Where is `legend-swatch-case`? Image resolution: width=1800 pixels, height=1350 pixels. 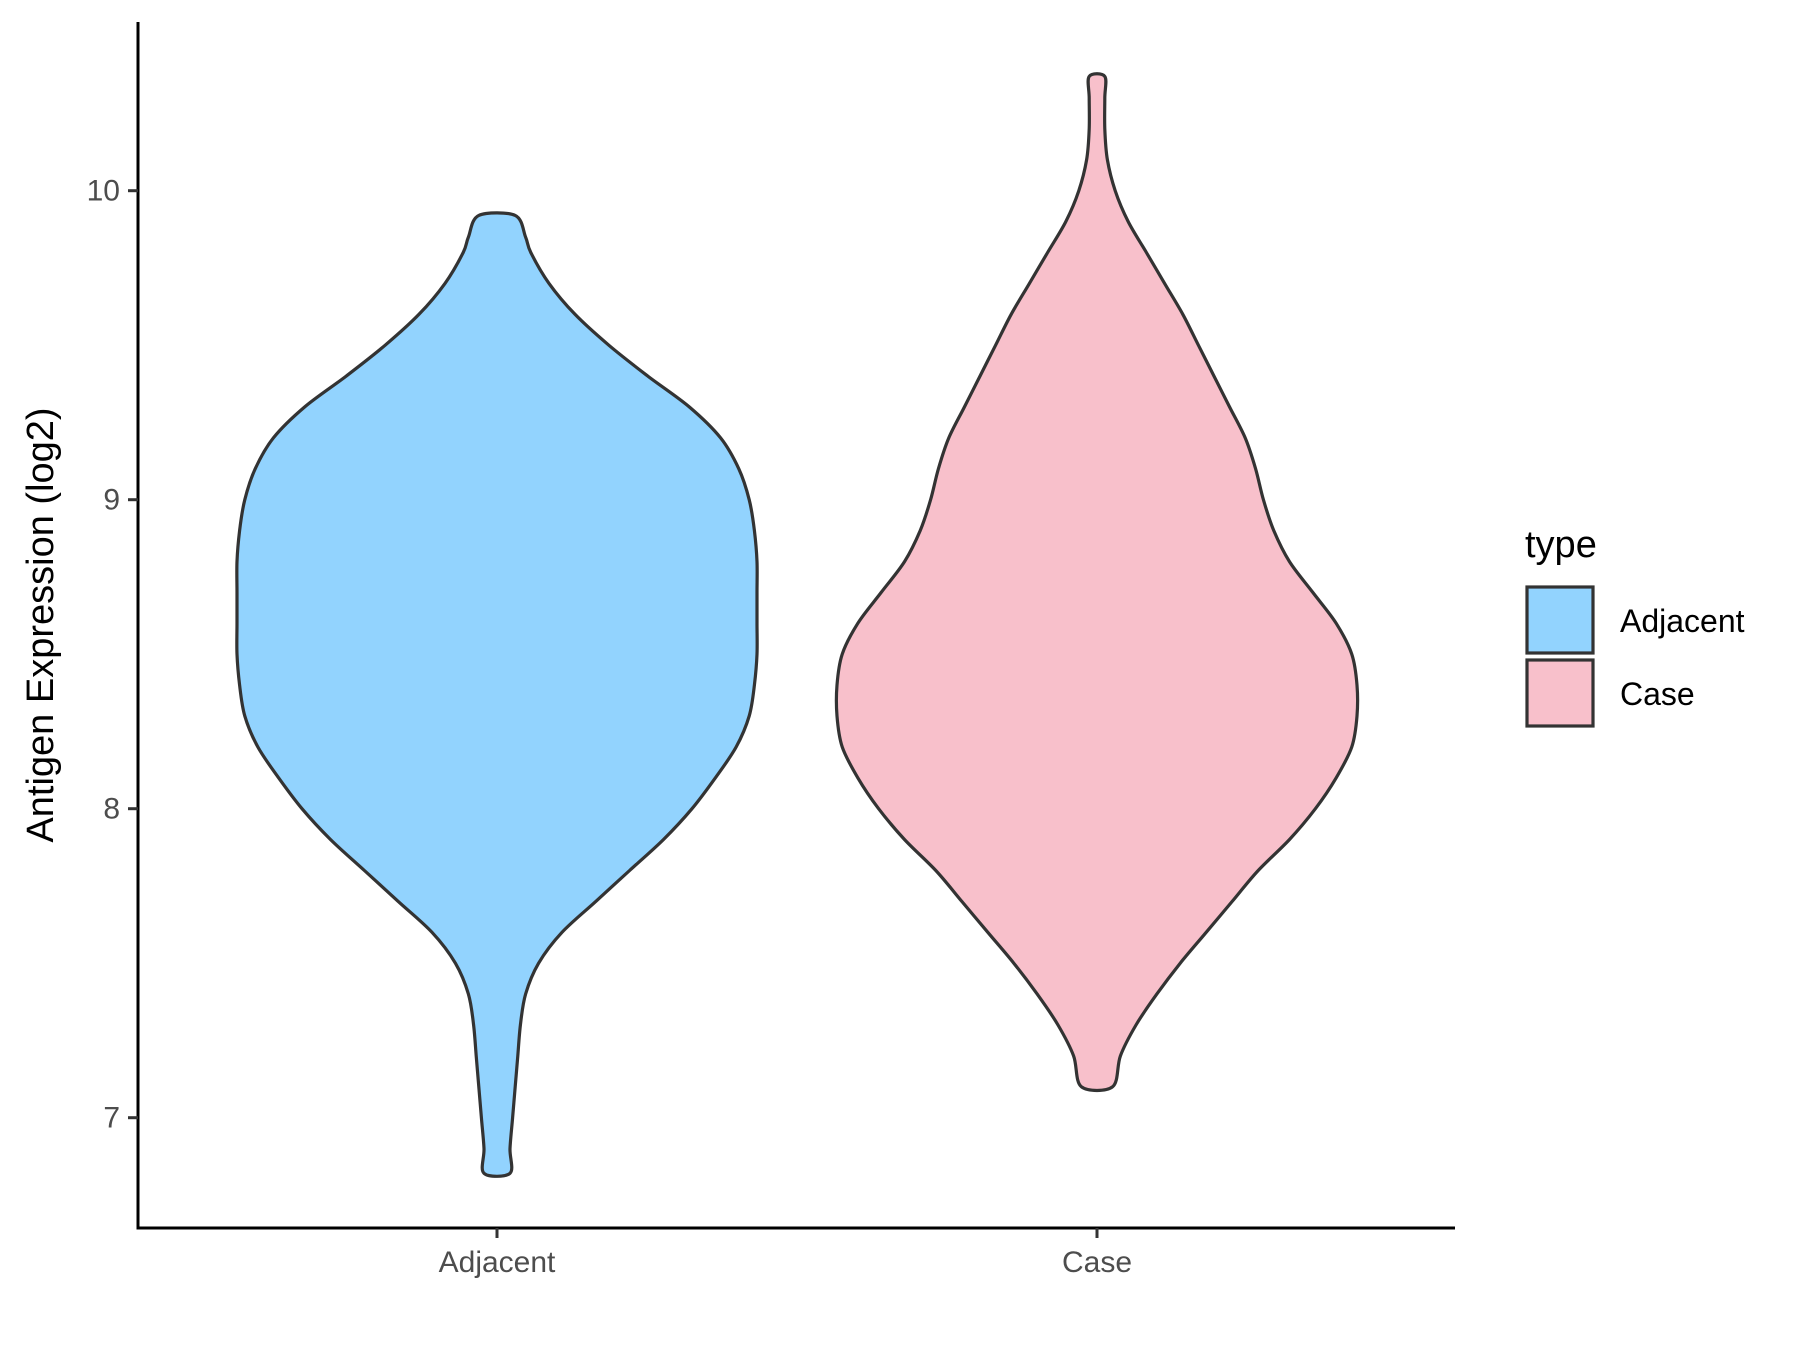
legend-swatch-case is located at coordinates (1560, 693).